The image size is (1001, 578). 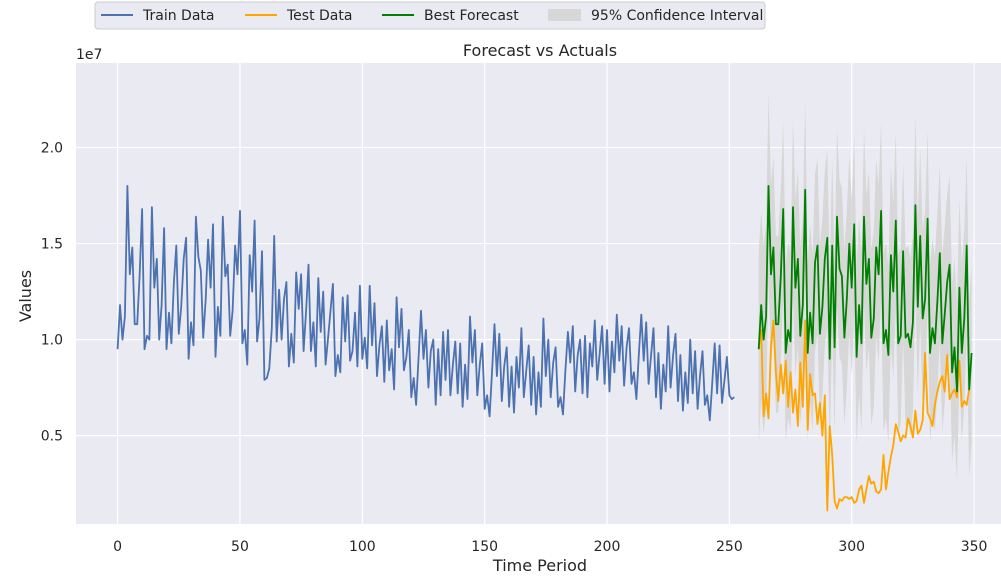 I want to click on legend-label-ci: 95% Confidence Interval, so click(x=677, y=16).